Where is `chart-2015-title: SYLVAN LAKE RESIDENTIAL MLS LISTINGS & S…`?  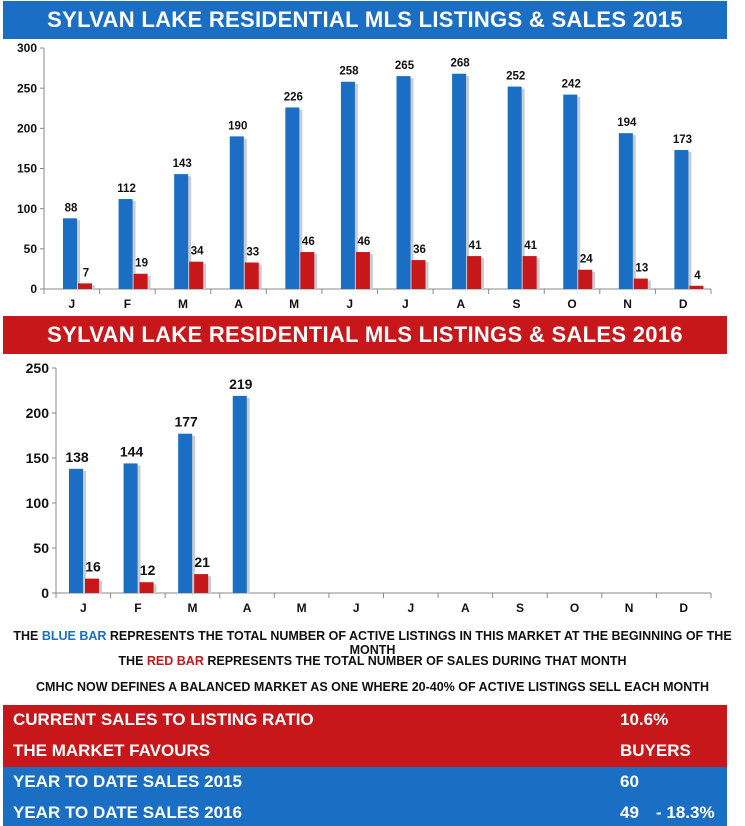
chart-2015-title: SYLVAN LAKE RESIDENTIAL MLS LISTINGS & S… is located at coordinates (365, 20).